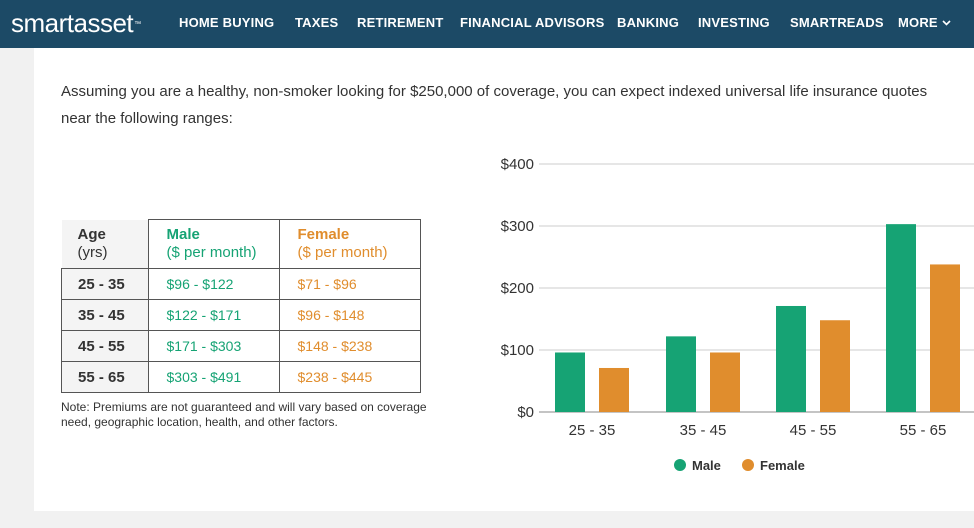 The width and height of the screenshot is (974, 528). I want to click on female-header-label: Female, so click(323, 234).